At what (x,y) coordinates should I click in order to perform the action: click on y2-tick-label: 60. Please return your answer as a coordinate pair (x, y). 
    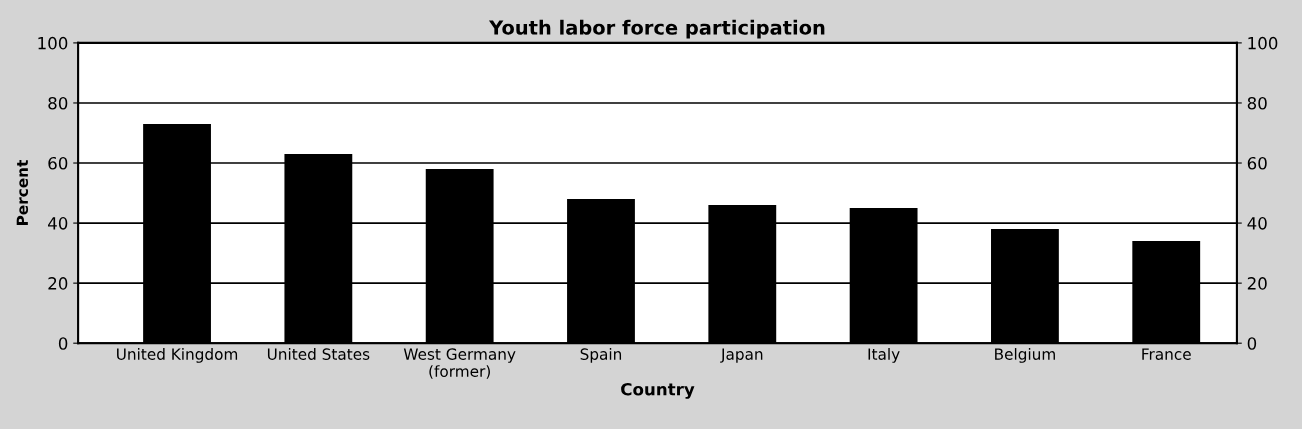
    Looking at the image, I should click on (1257, 163).